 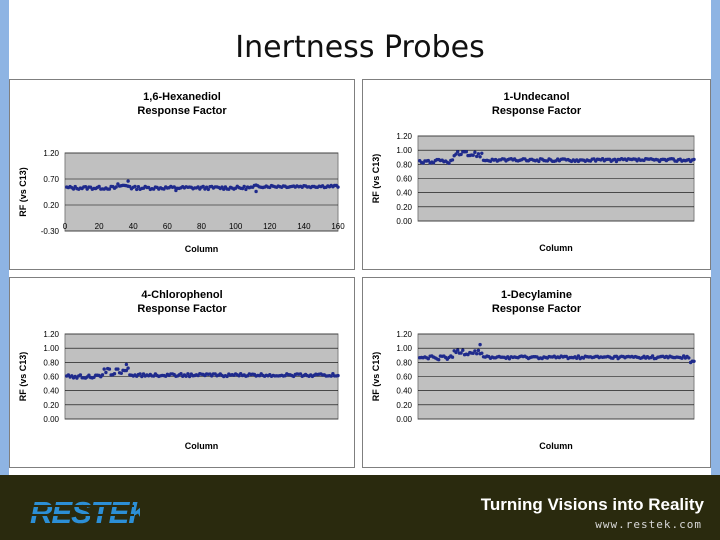 What do you see at coordinates (4, 237) in the screenshot?
I see `left-accent-band` at bounding box center [4, 237].